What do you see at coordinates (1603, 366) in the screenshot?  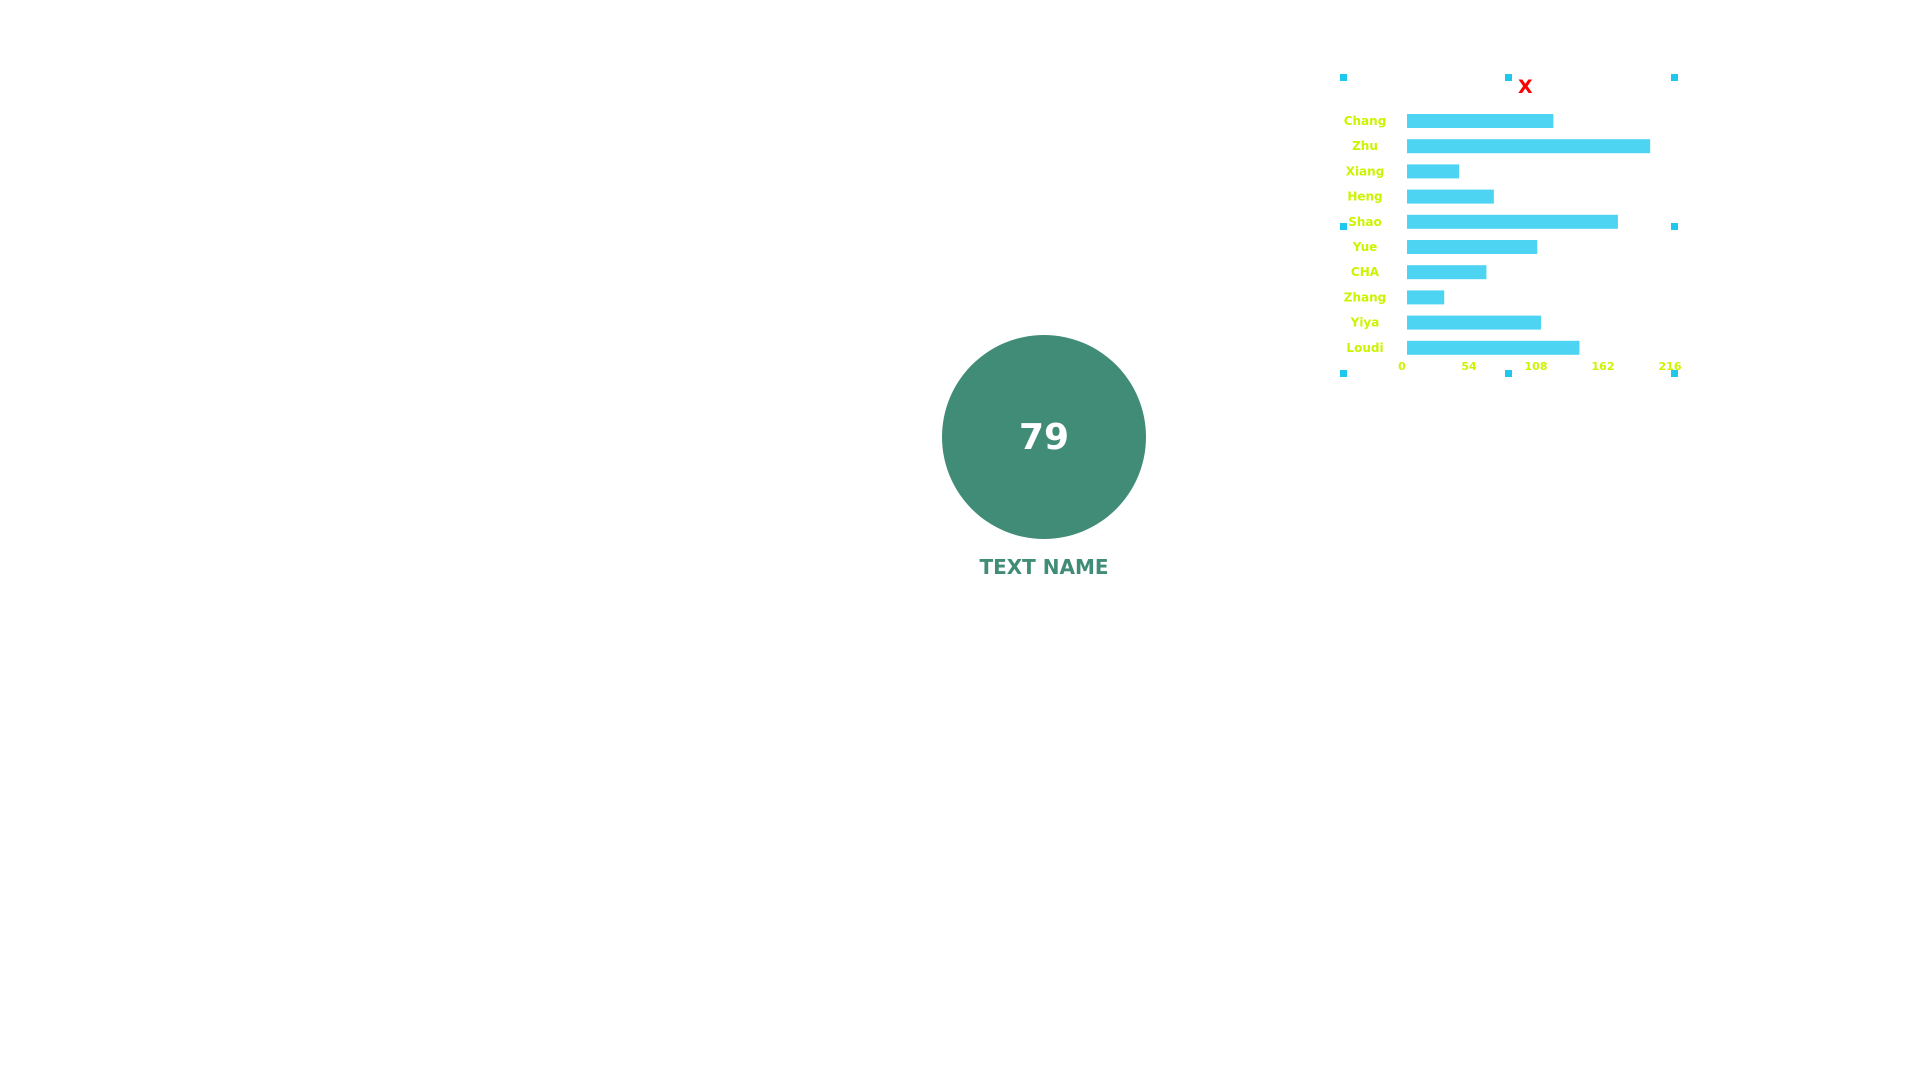 I see `x-tick-label: 162` at bounding box center [1603, 366].